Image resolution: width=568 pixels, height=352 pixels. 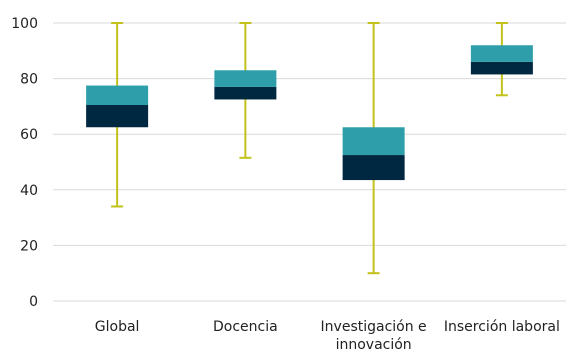 I want to click on x-category-label-line: Global, so click(x=117, y=327).